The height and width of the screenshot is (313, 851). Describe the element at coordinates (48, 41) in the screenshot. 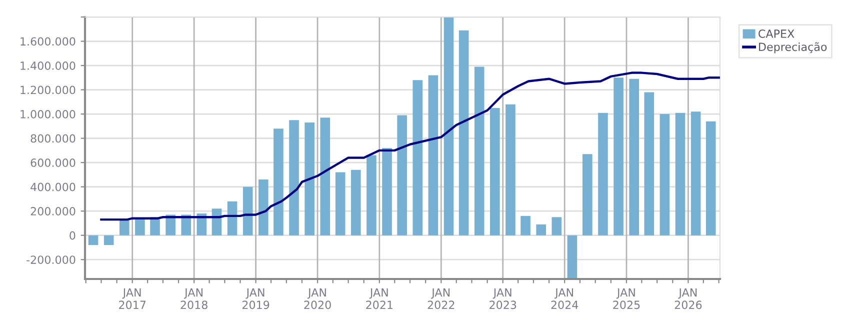

I see `y-tick-label: 1.600.000` at that location.